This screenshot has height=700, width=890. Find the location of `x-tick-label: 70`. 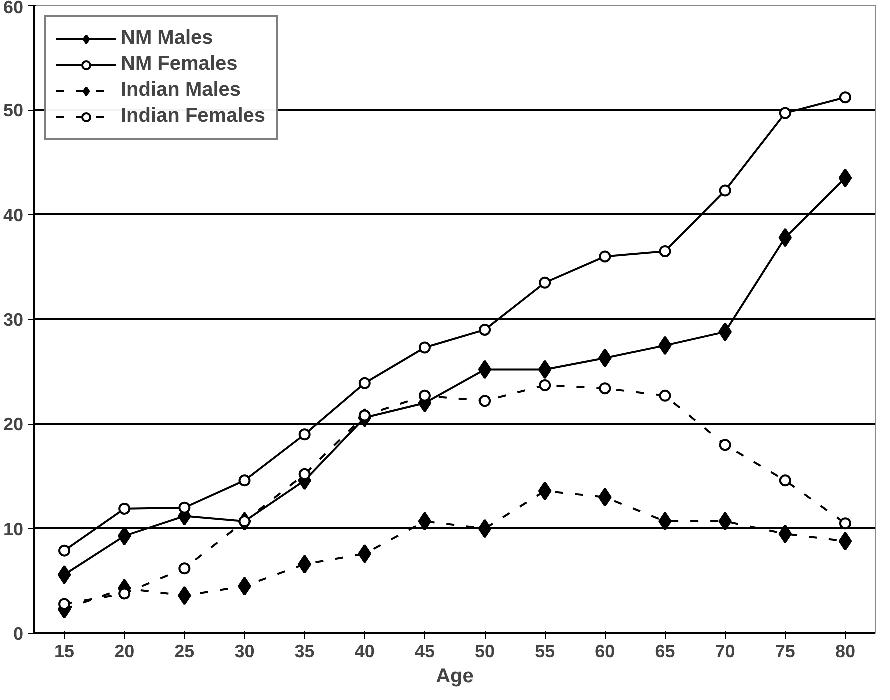

x-tick-label: 70 is located at coordinates (725, 652).